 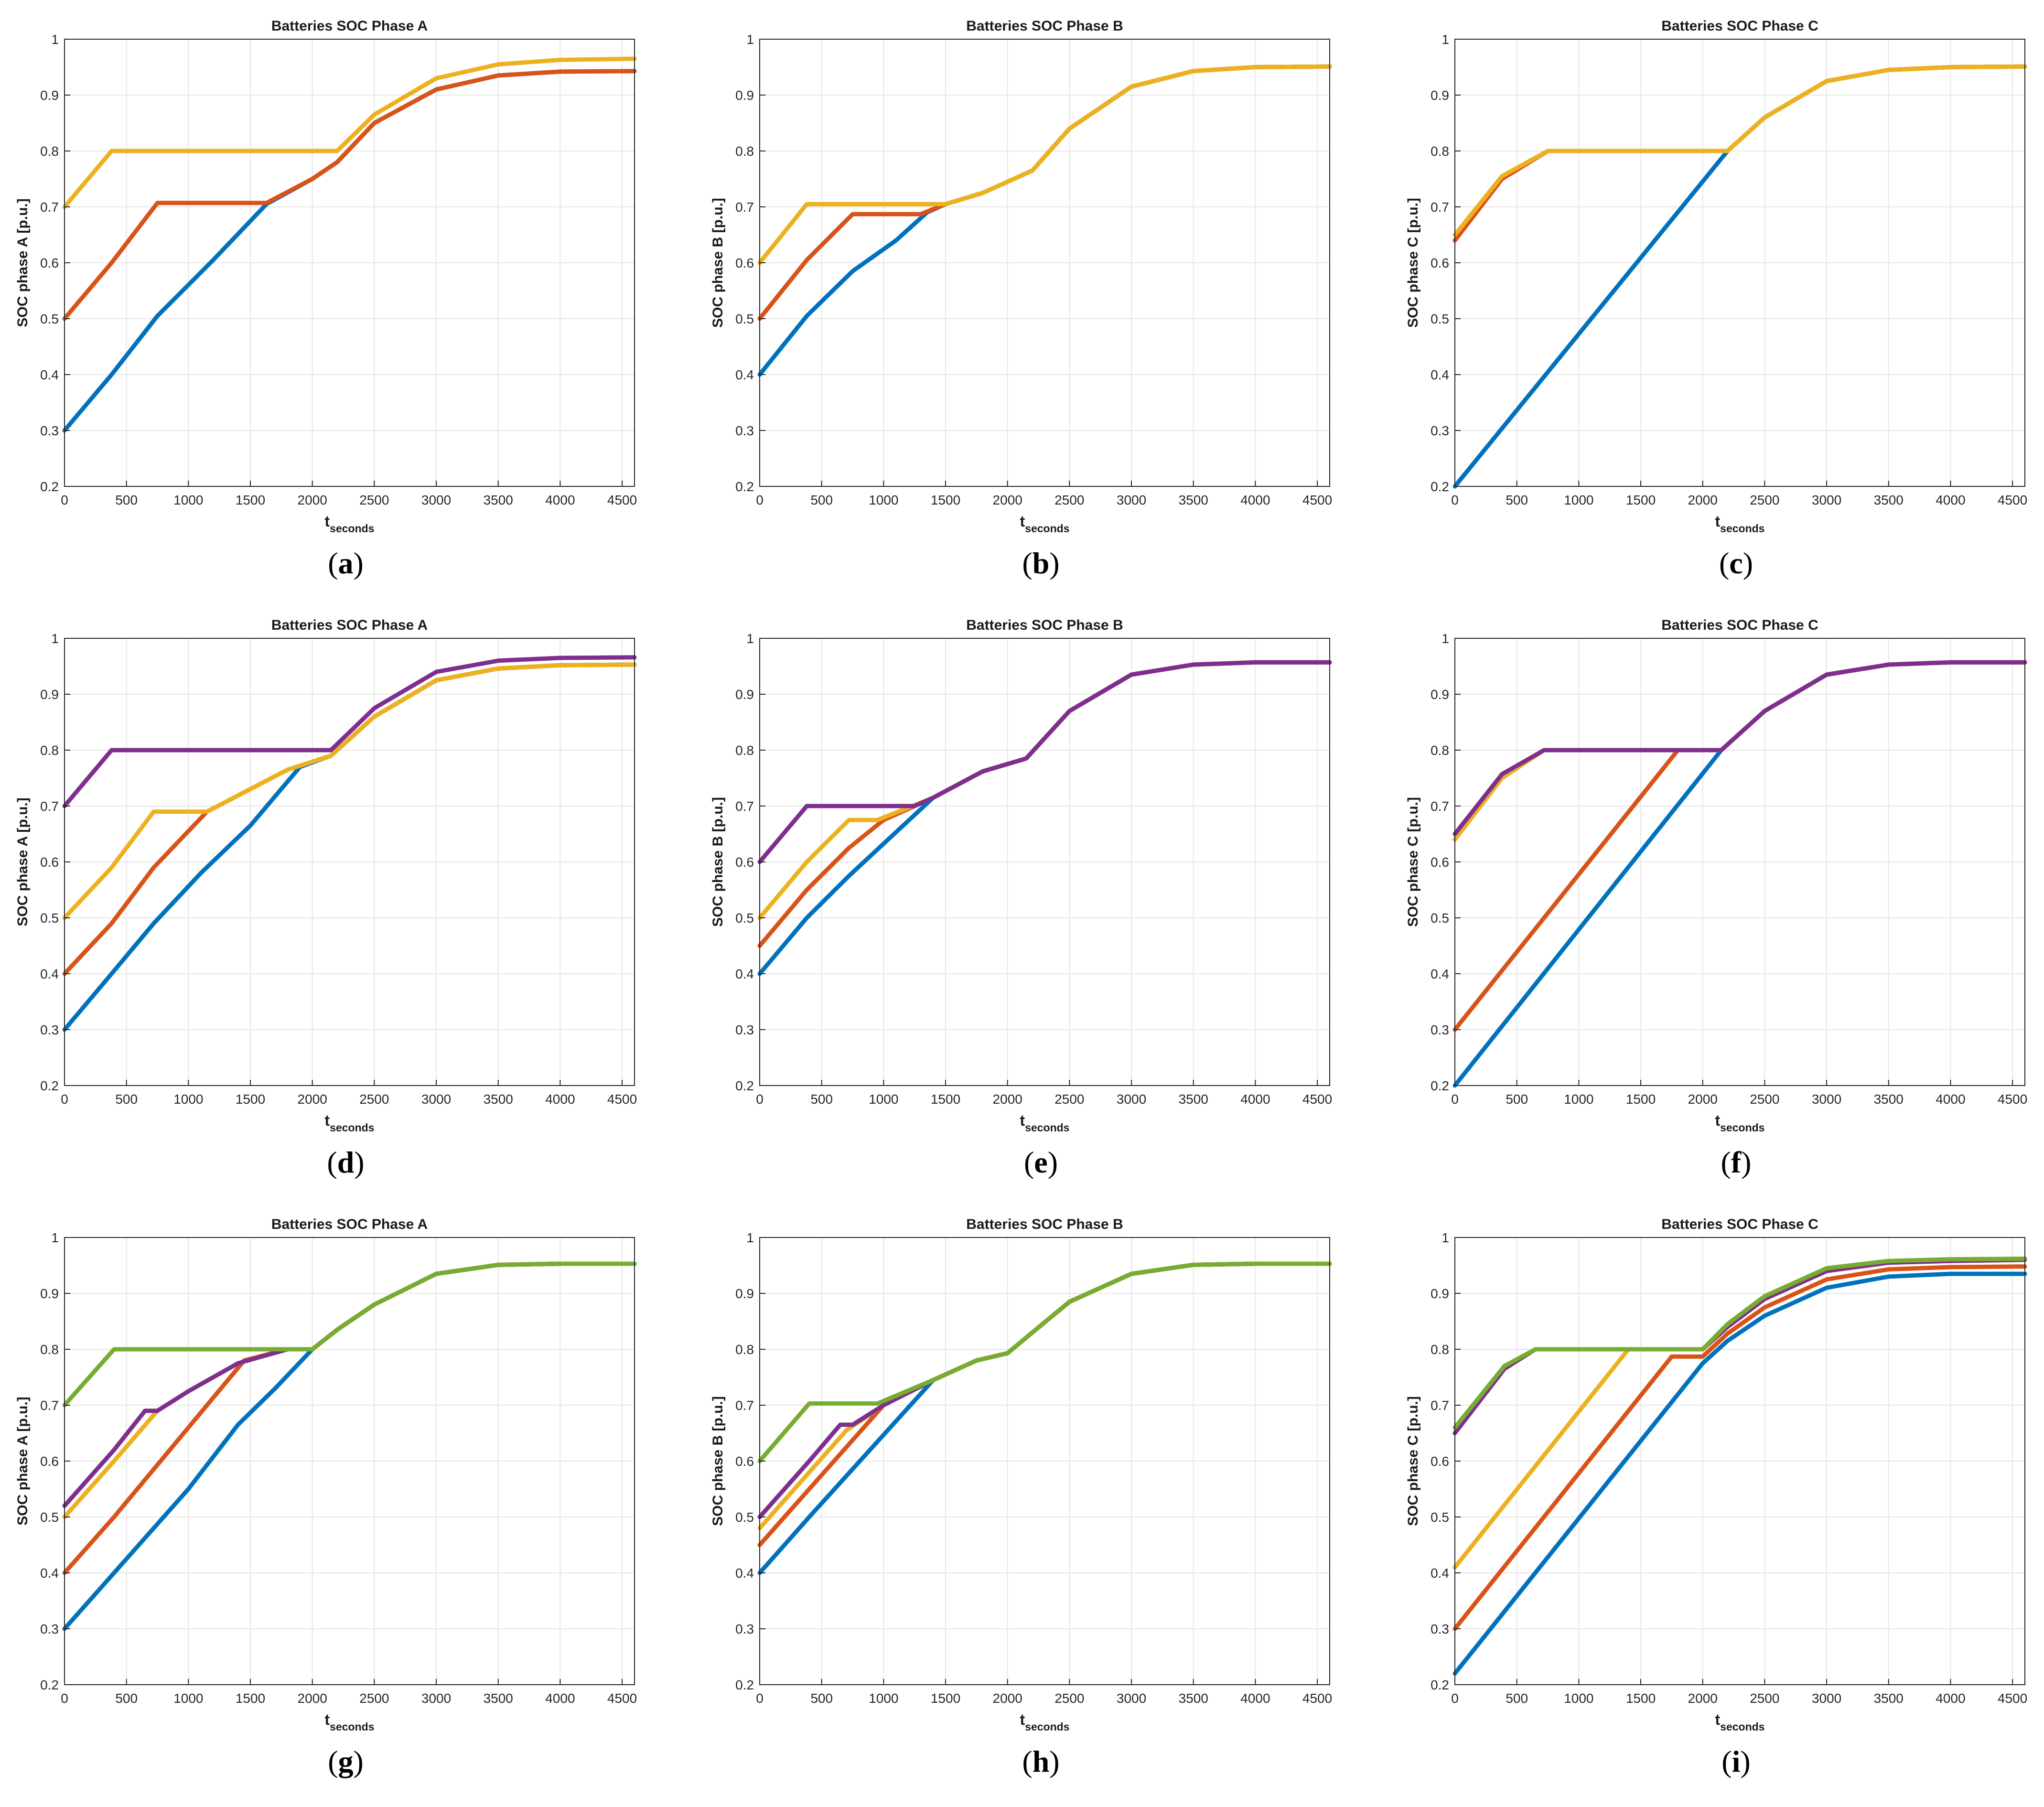 What do you see at coordinates (1040, 1761) in the screenshot?
I see `panel-label: (h)` at bounding box center [1040, 1761].